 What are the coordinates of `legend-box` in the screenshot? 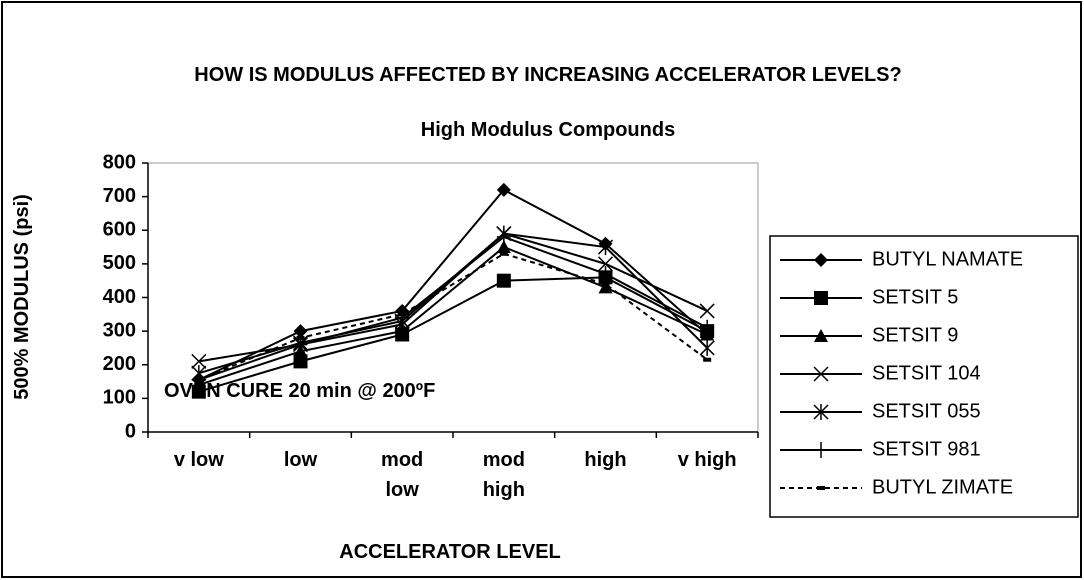 It's located at (924, 376).